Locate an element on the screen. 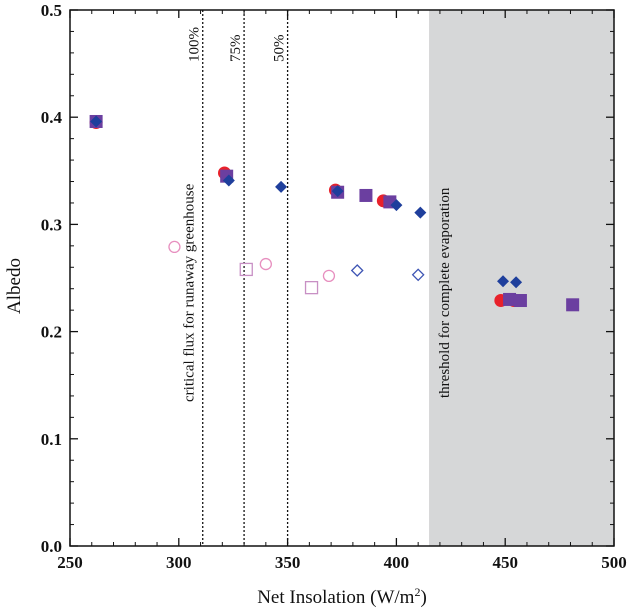 This screenshot has width=627, height=611. x-axis-title-superscript: 2 is located at coordinates (417, 592).